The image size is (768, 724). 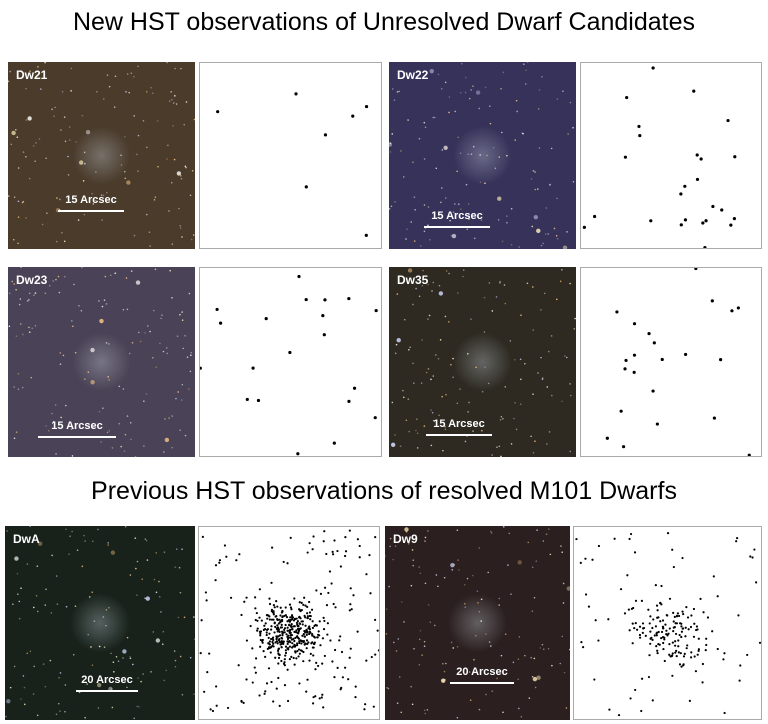 I want to click on galaxy-image: Dw35 15 Arcsec, so click(x=482, y=362).